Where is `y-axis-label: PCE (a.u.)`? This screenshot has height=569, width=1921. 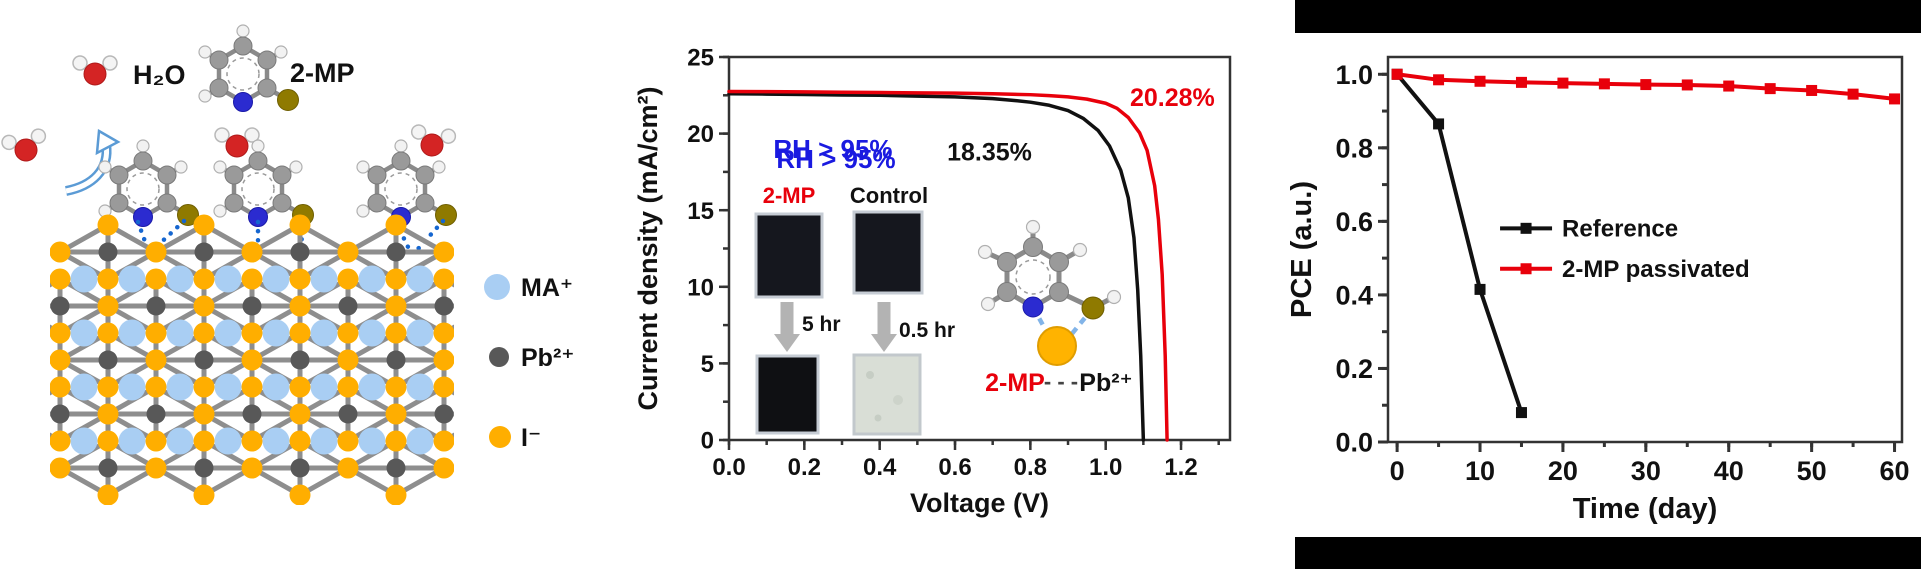 y-axis-label: PCE (a.u.) is located at coordinates (1302, 249).